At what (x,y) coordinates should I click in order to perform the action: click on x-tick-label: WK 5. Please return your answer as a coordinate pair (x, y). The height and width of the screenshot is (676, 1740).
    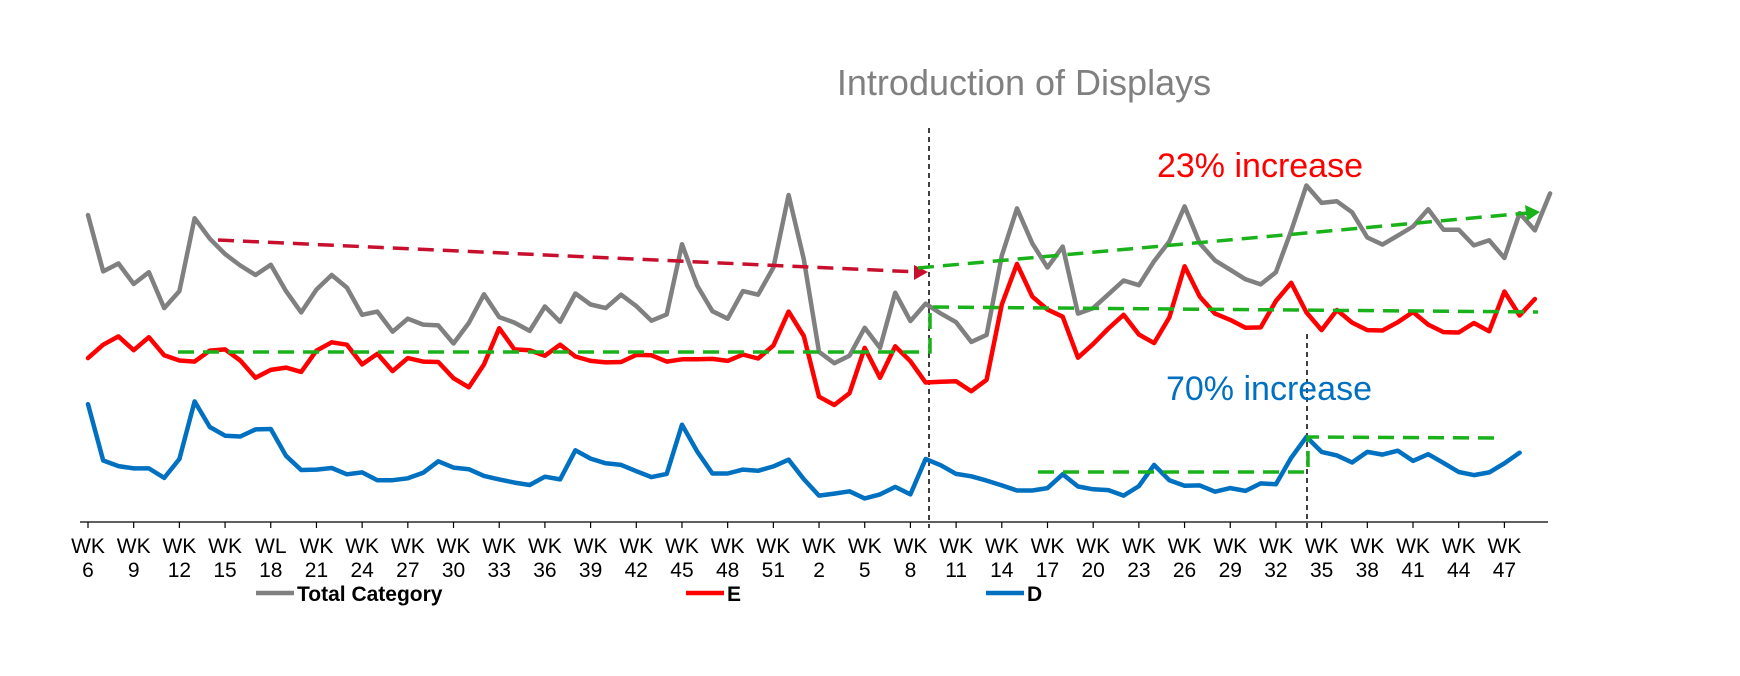
    Looking at the image, I should click on (865, 558).